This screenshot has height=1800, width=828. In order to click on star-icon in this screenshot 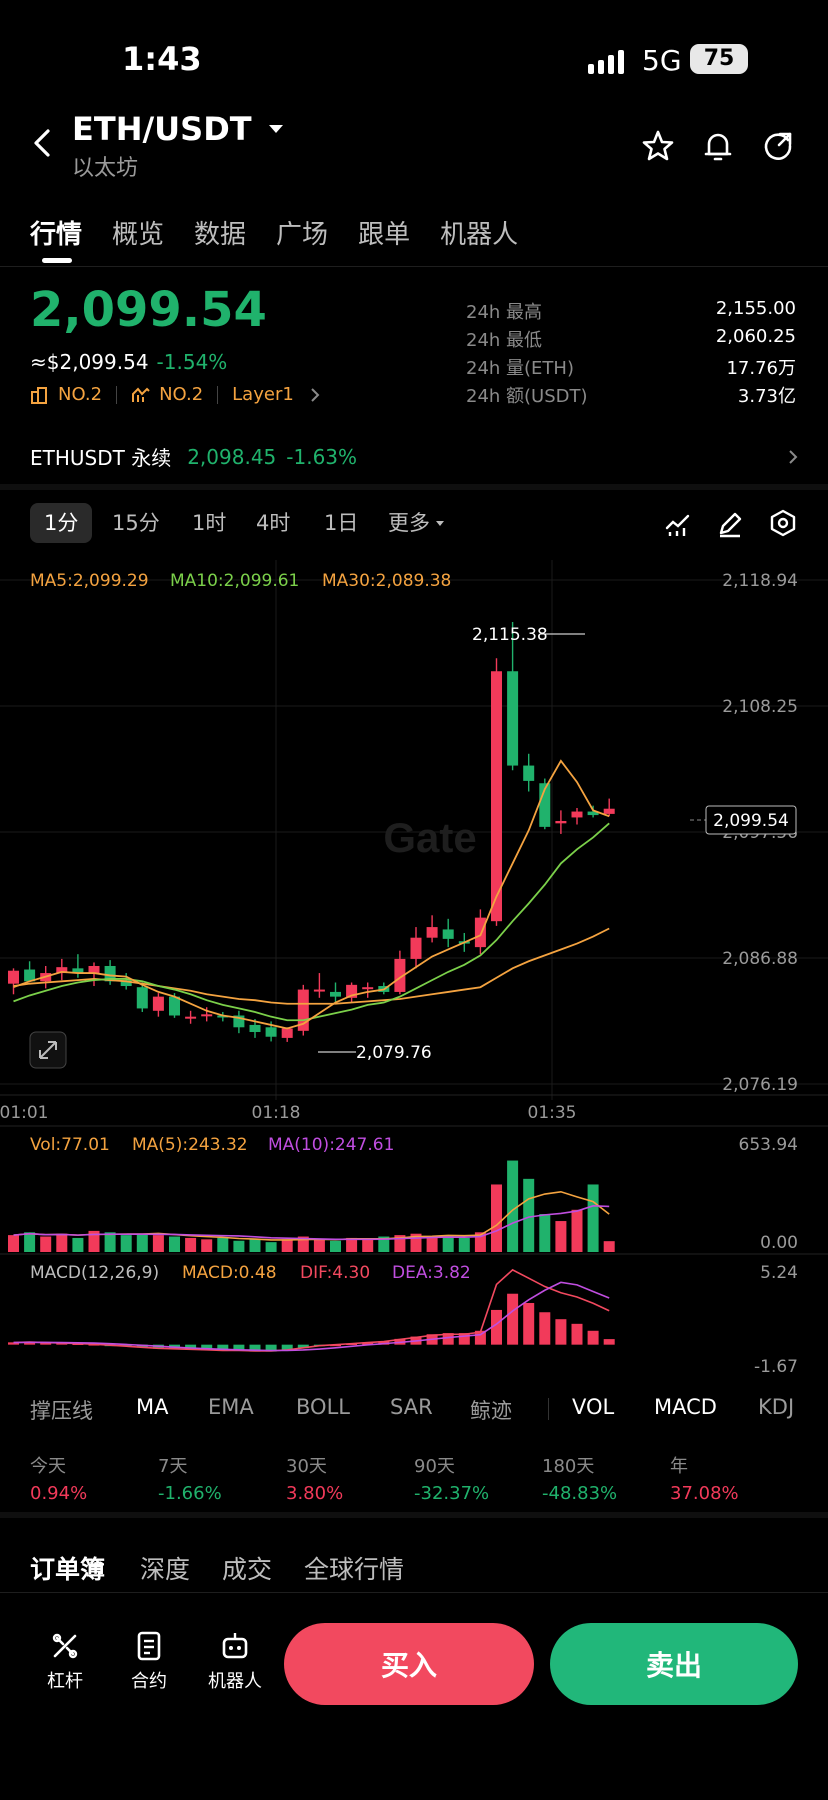, I will do `click(658, 146)`.